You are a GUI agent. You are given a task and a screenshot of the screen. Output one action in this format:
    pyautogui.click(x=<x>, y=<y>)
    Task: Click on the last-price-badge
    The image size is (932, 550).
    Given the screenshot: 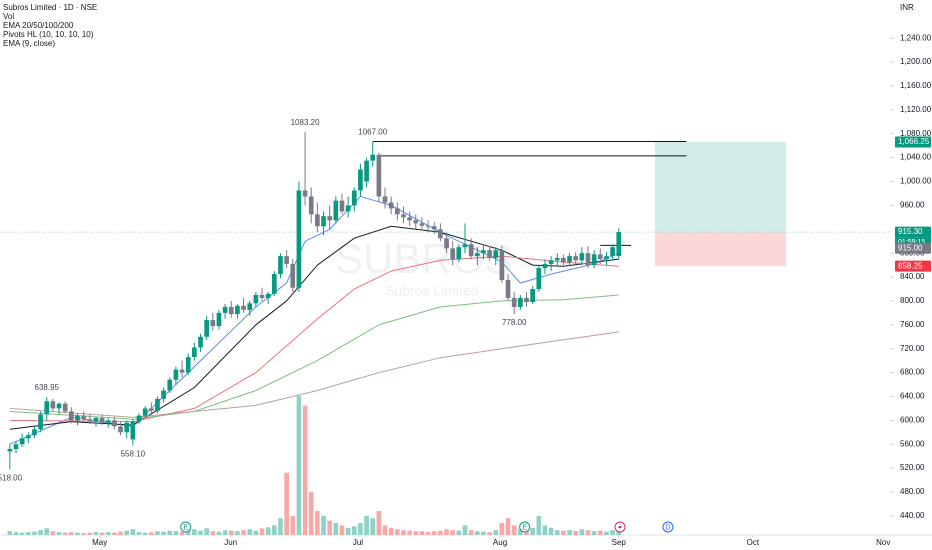 What is the action you would take?
    pyautogui.click(x=913, y=232)
    